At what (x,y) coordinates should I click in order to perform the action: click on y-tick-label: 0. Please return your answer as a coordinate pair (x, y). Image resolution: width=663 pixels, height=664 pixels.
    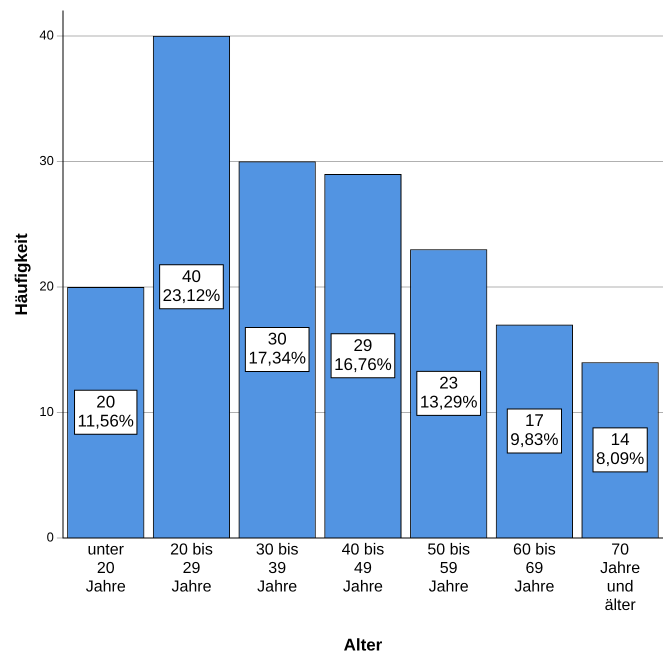
    Looking at the image, I should click on (50, 537).